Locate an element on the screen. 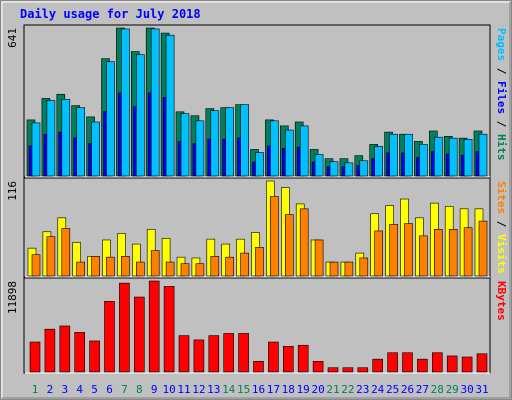 Image resolution: width=512 pixels, height=400 pixels. legend-entry: Files is located at coordinates (501, 97).